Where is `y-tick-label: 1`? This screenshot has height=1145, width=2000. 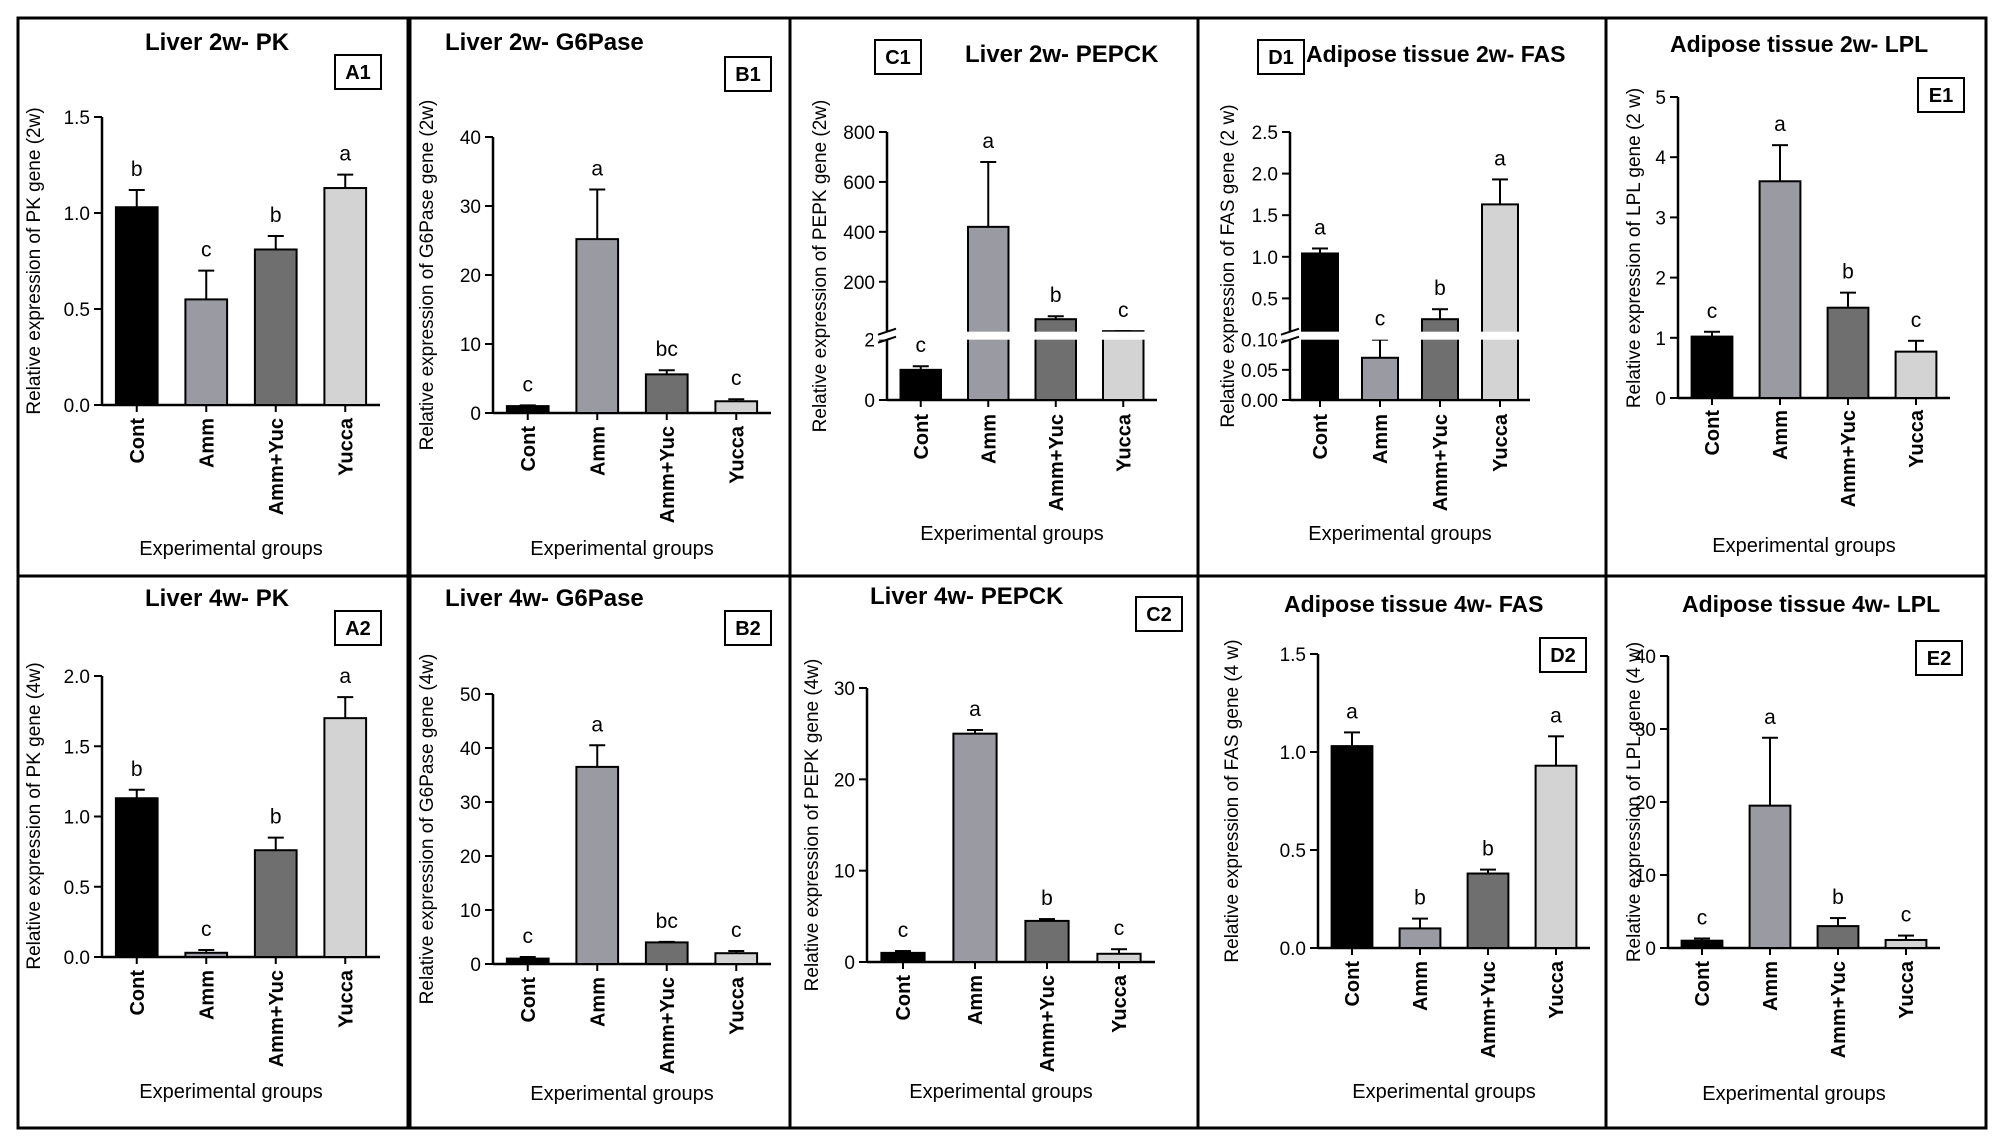 y-tick-label: 1 is located at coordinates (1660, 339).